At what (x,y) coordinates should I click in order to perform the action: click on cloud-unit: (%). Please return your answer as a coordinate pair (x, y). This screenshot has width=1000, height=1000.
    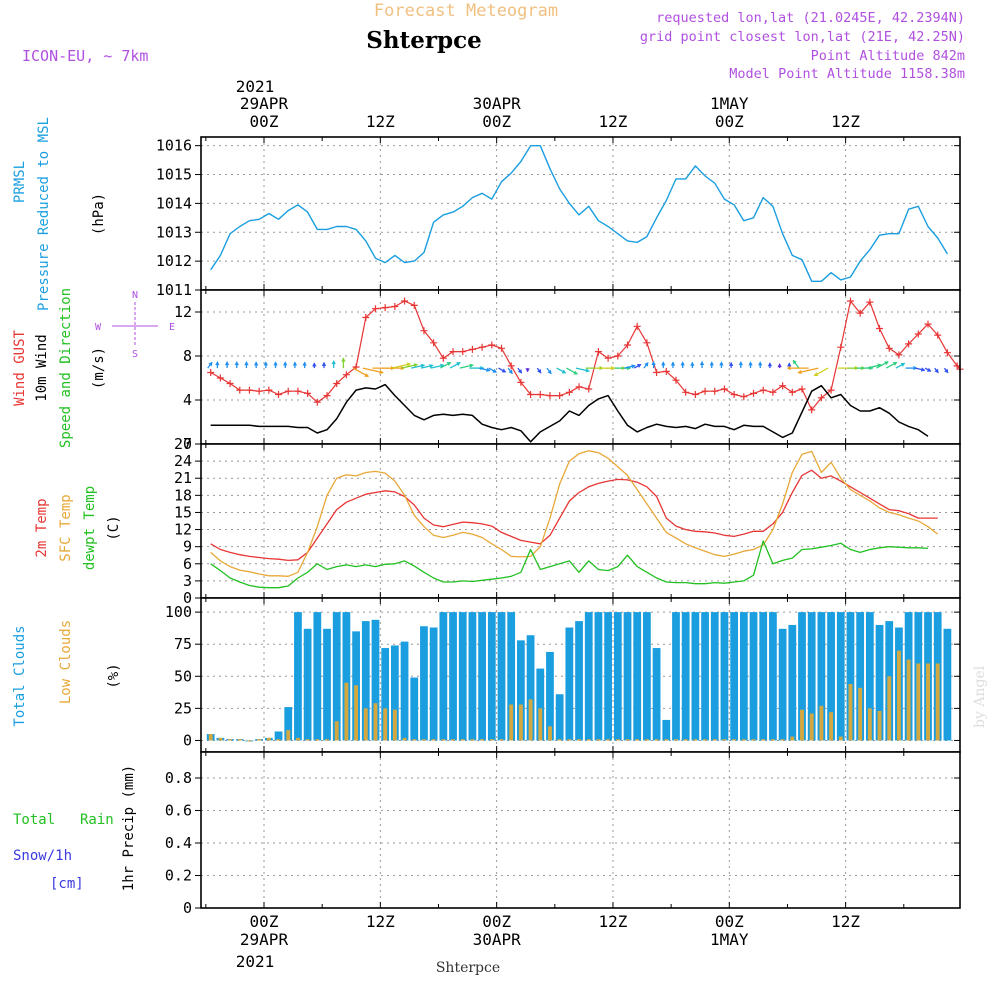
    Looking at the image, I should click on (114, 675).